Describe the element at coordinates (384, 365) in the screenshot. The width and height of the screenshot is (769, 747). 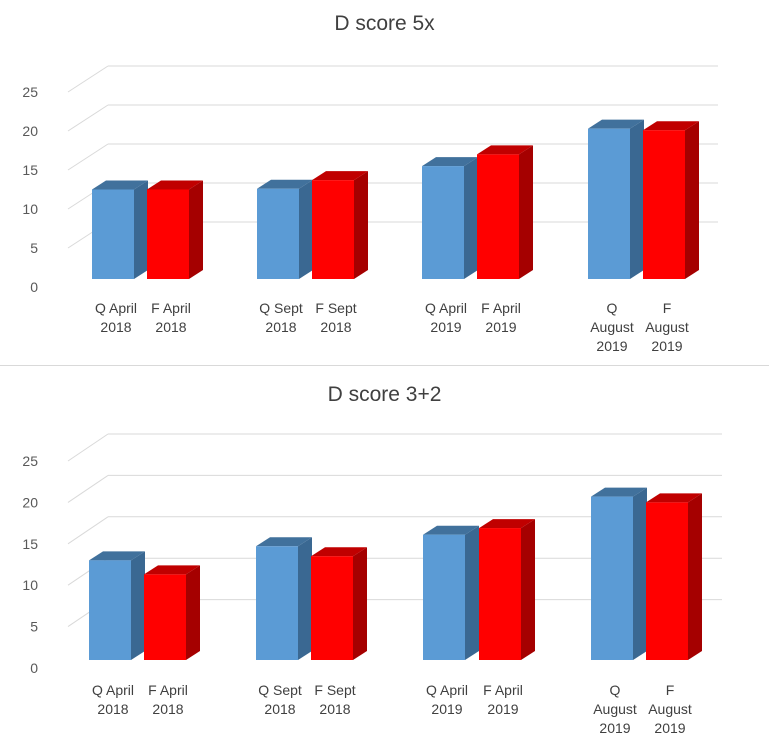
I see `divider` at that location.